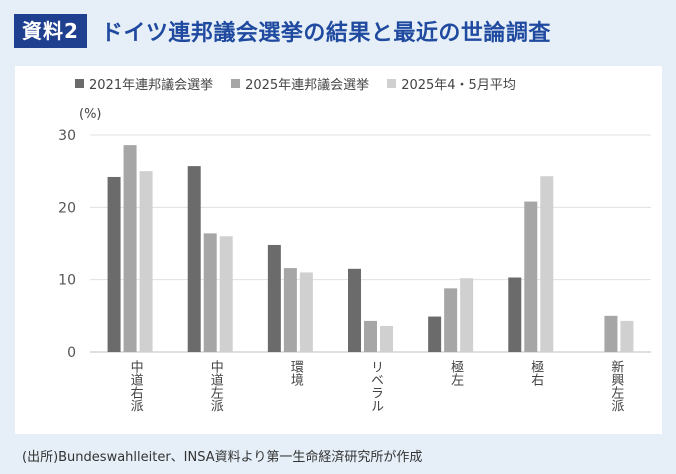  I want to click on legend-swatch-poll, so click(392, 83).